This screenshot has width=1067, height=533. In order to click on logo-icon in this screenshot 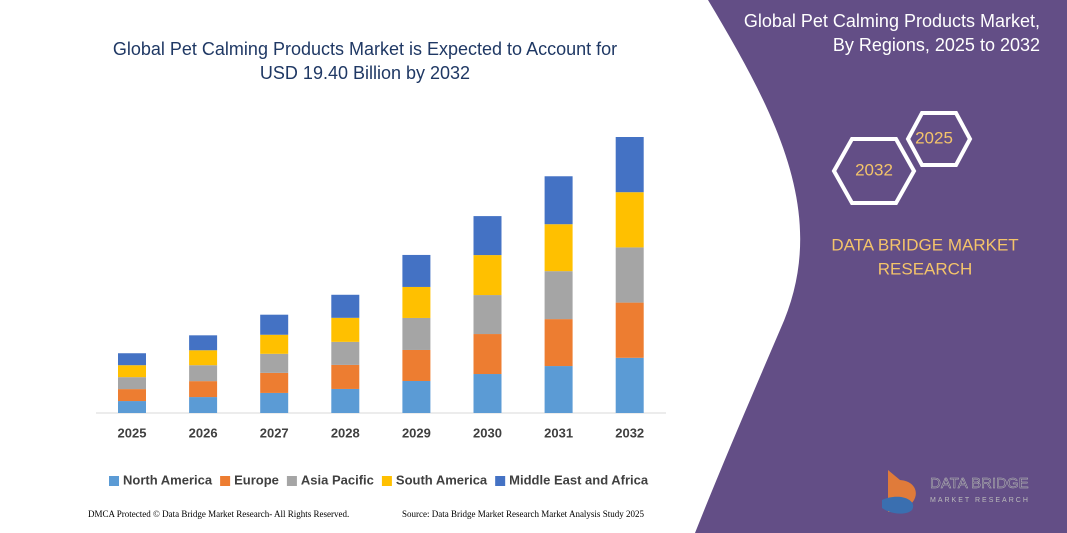, I will do `click(898, 505)`.